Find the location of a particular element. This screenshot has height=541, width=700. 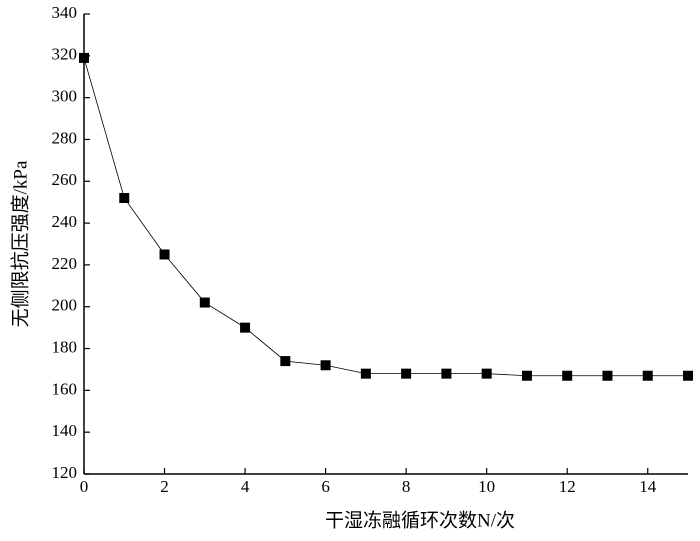

y-tick-label: 240 is located at coordinates (65, 221).